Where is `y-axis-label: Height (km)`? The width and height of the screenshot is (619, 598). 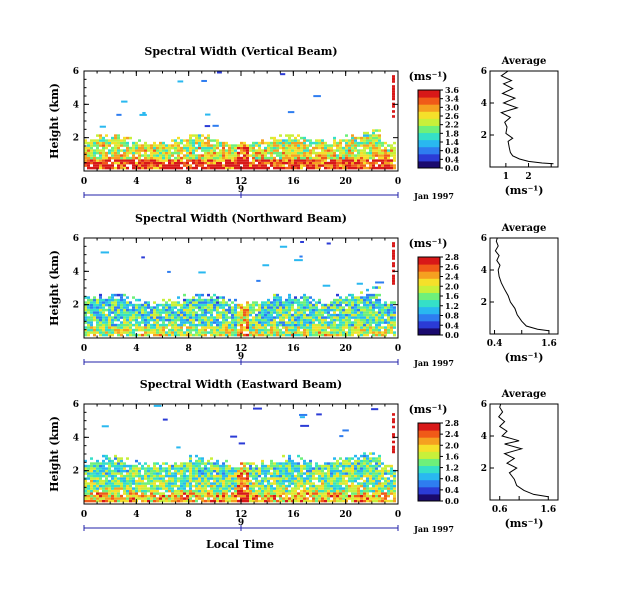 y-axis-label: Height (km) is located at coordinates (54, 288).